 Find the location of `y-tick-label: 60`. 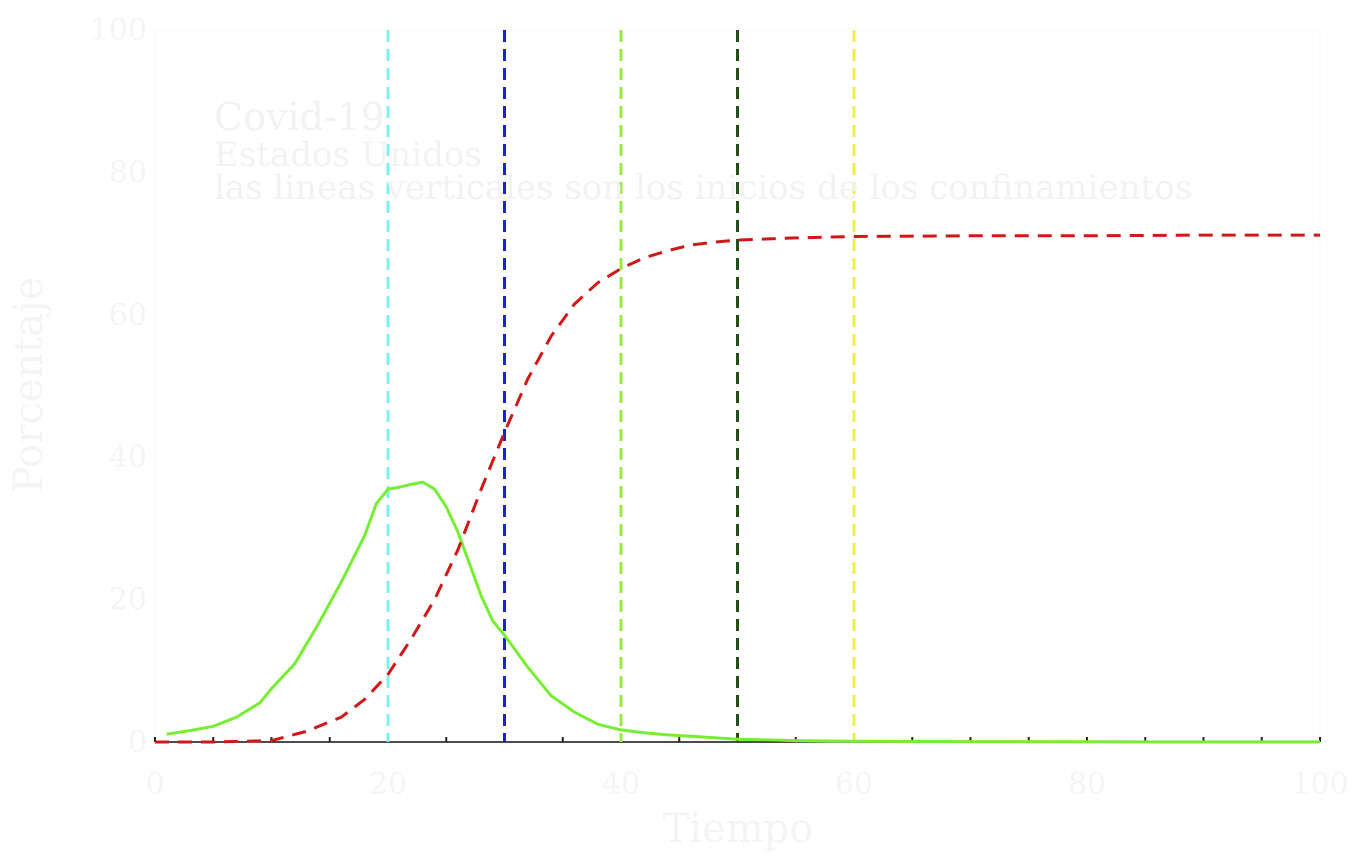

y-tick-label: 60 is located at coordinates (128, 315).